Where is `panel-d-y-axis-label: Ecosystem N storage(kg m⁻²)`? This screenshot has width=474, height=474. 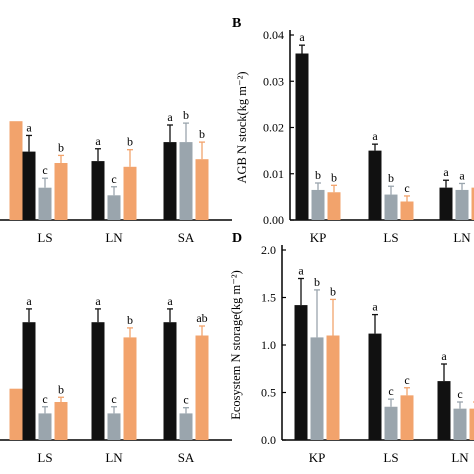 panel-d-y-axis-label: Ecosystem N storage(kg m⁻²) is located at coordinates (236, 345).